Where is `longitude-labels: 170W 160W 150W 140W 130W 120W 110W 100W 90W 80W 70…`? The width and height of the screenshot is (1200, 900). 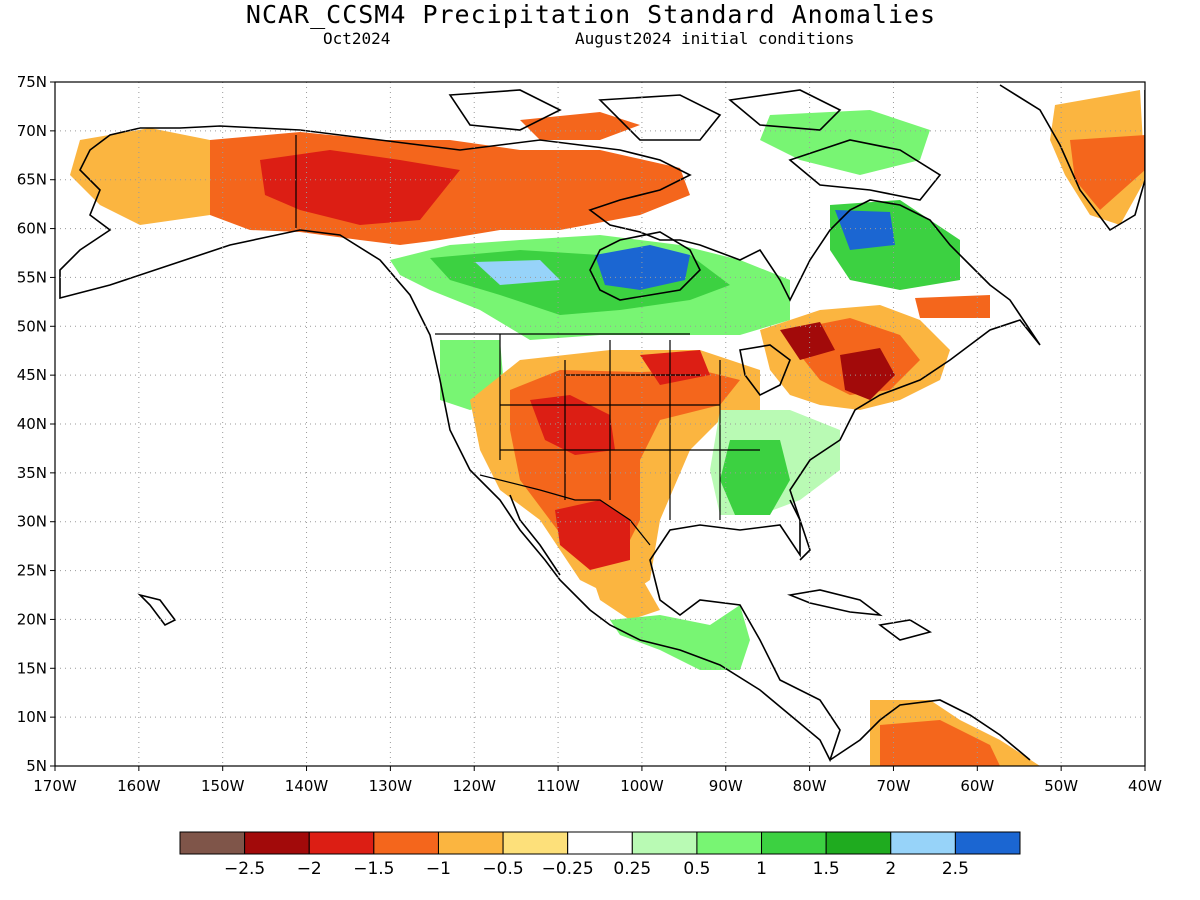 longitude-labels: 170W 160W 150W 140W 130W 120W 110W 100W 90W 80W 70… is located at coordinates (597, 786).